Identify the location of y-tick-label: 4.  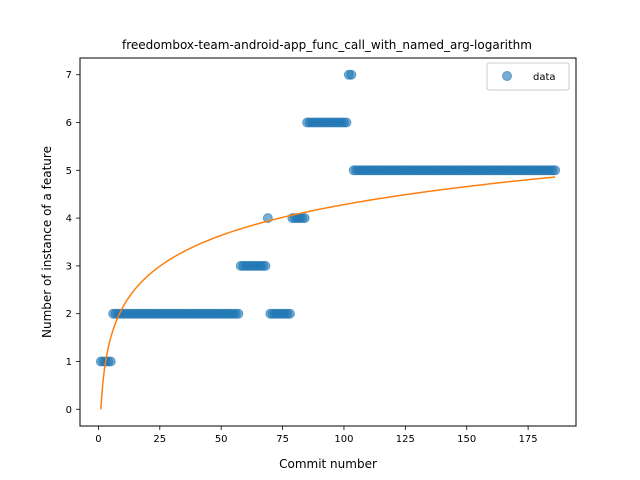
(69, 219).